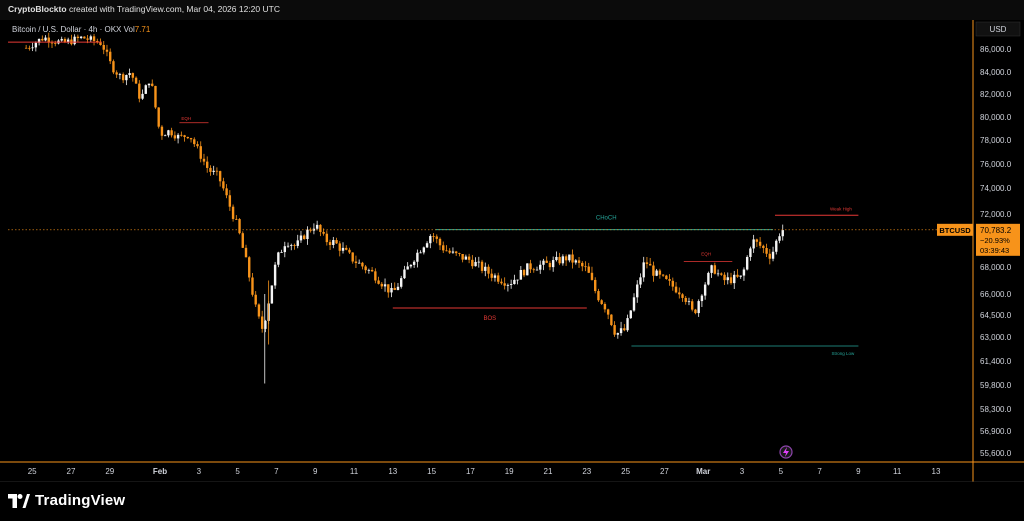  What do you see at coordinates (996, 385) in the screenshot?
I see `y-tick-label: 59,800.0` at bounding box center [996, 385].